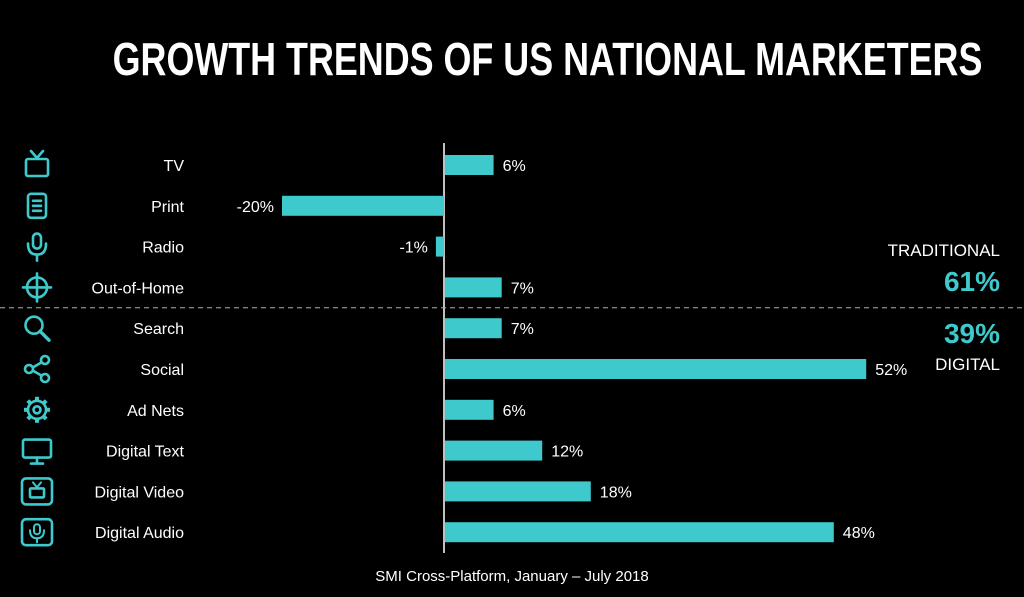  Describe the element at coordinates (255, 207) in the screenshot. I see `value-label: -20%` at that location.